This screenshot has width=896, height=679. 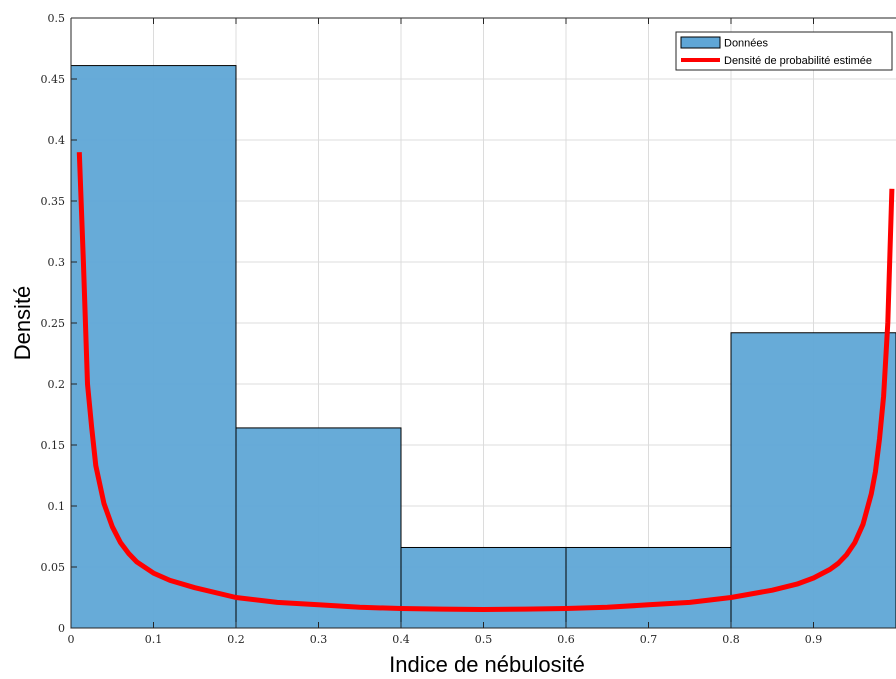 What do you see at coordinates (53, 567) in the screenshot?
I see `y-tick-label: 0.05` at bounding box center [53, 567].